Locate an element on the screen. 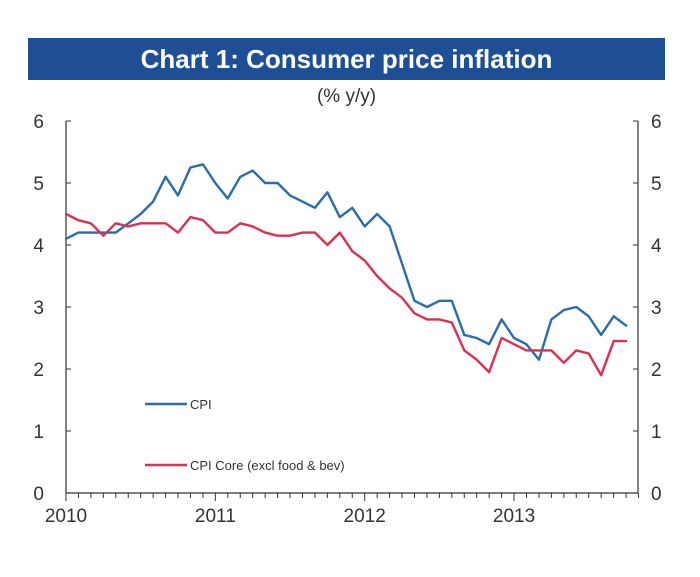 The image size is (700, 577). x-tick-label: 2012 is located at coordinates (365, 516).